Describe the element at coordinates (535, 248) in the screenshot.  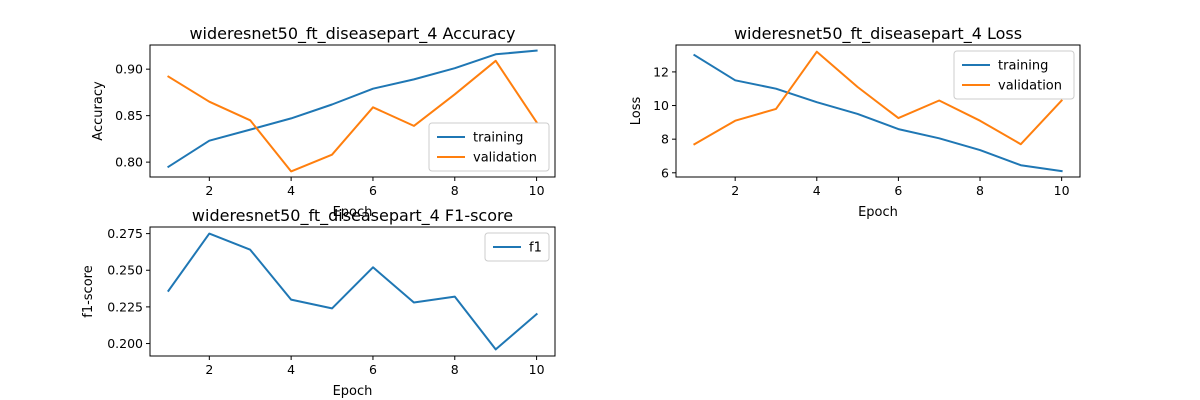
I see `f1-legend-label-f1: f1` at that location.